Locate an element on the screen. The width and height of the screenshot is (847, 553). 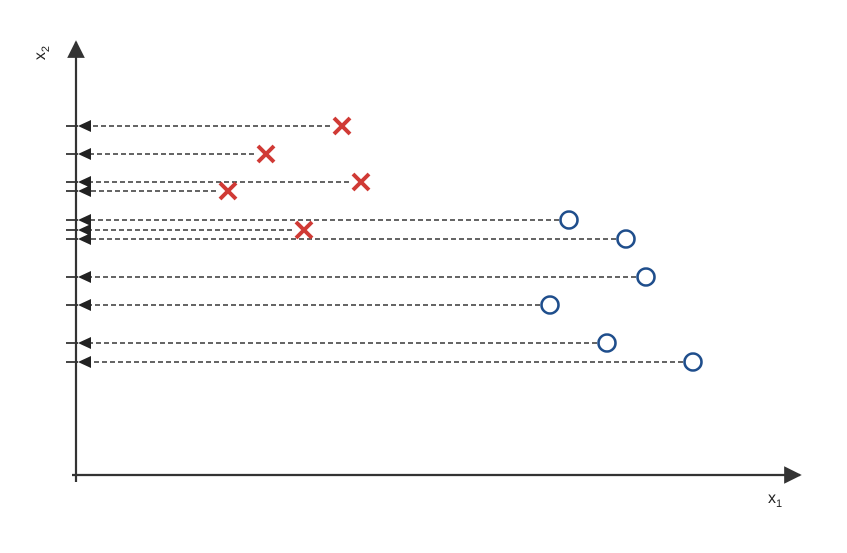
x1-axis-label-sub: 1 is located at coordinates (779, 504).